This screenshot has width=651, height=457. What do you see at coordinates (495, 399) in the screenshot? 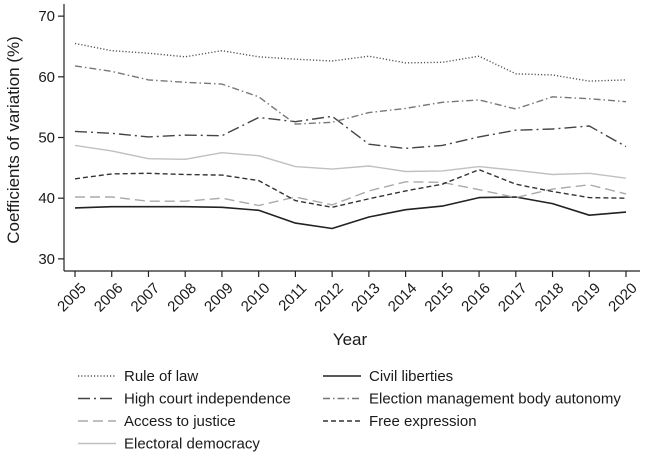
I see `legend-label: Election management body autonomy` at bounding box center [495, 399].